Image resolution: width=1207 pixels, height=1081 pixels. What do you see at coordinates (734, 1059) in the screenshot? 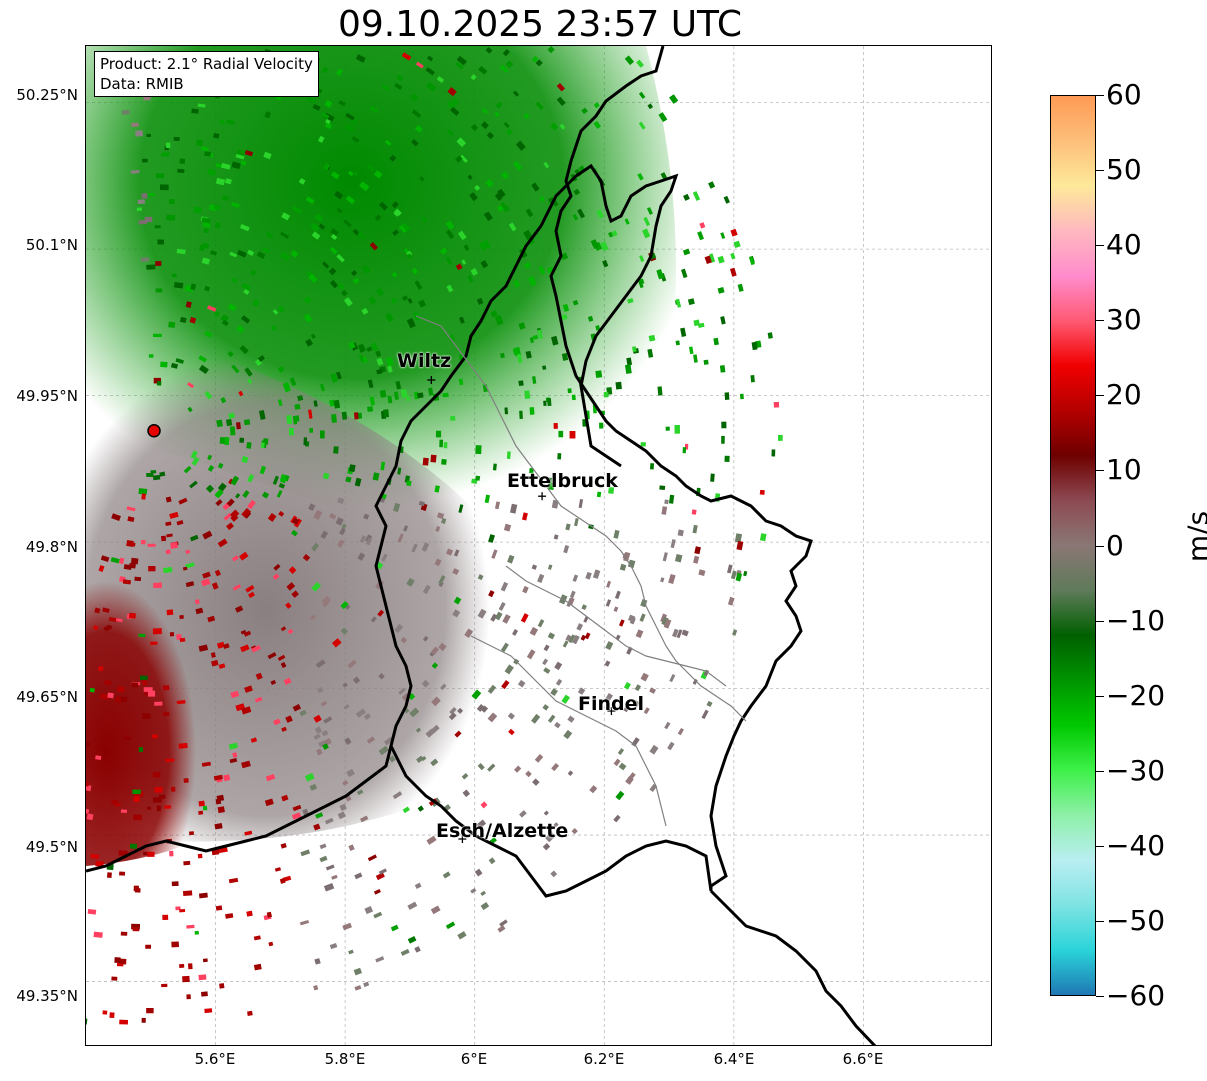
I see `lon-label: 6.4°E` at bounding box center [734, 1059].